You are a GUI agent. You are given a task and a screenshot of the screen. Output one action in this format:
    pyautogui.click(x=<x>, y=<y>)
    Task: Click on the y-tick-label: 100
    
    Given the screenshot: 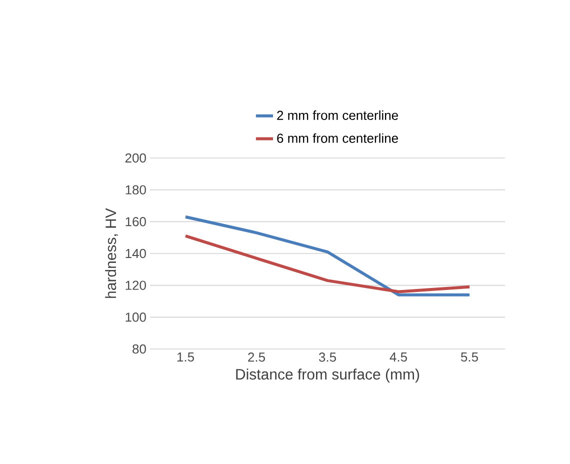 What is the action you would take?
    pyautogui.click(x=136, y=317)
    